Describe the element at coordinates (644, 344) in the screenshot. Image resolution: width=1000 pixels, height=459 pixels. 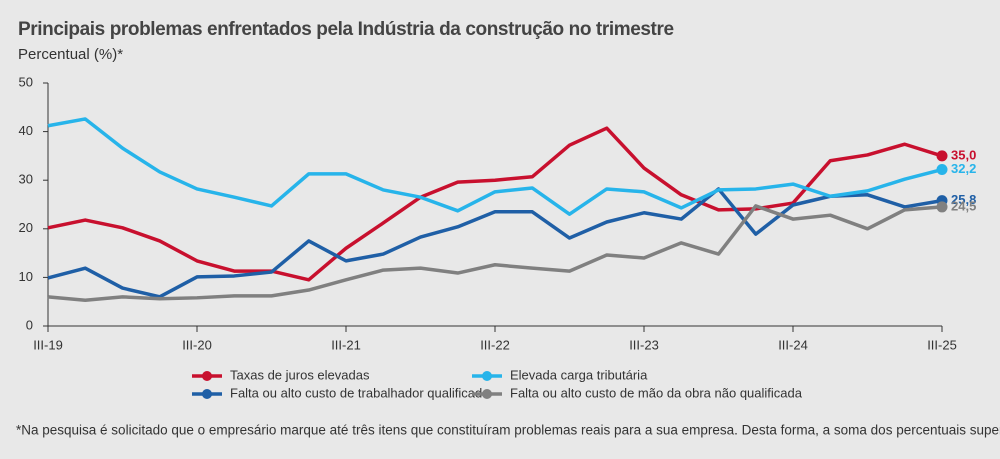
I see `x-tick-label: III-23` at that location.